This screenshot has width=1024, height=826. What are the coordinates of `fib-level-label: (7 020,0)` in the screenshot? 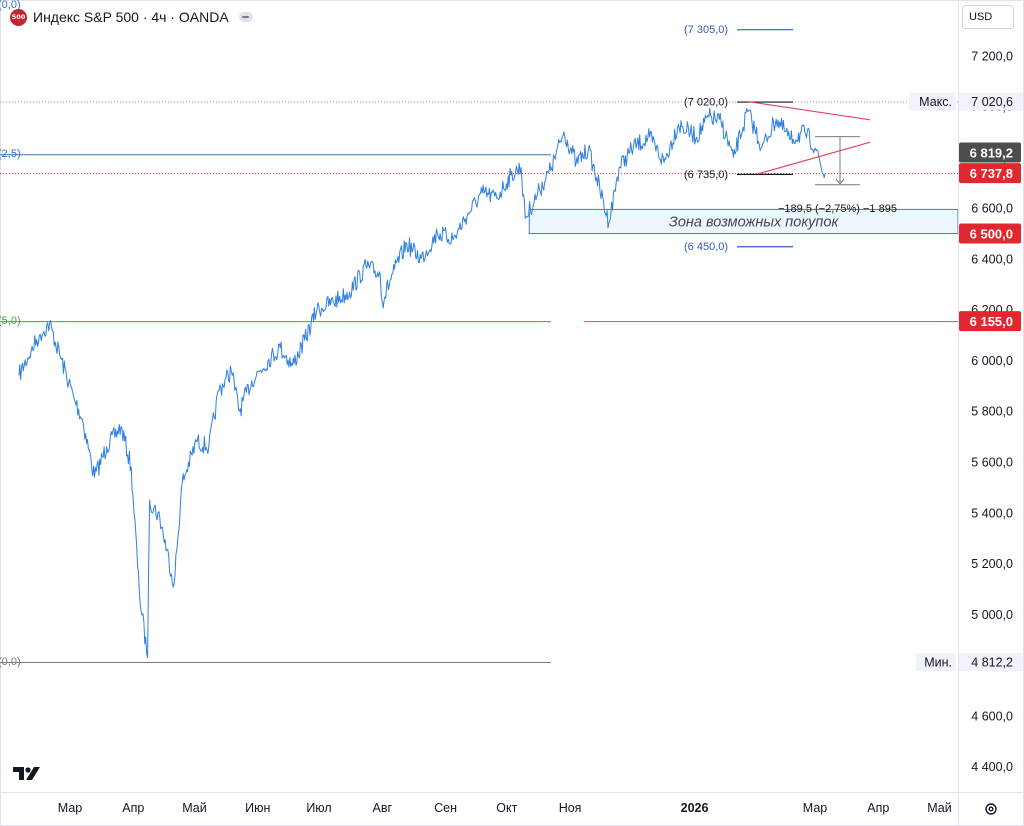 It's located at (706, 103).